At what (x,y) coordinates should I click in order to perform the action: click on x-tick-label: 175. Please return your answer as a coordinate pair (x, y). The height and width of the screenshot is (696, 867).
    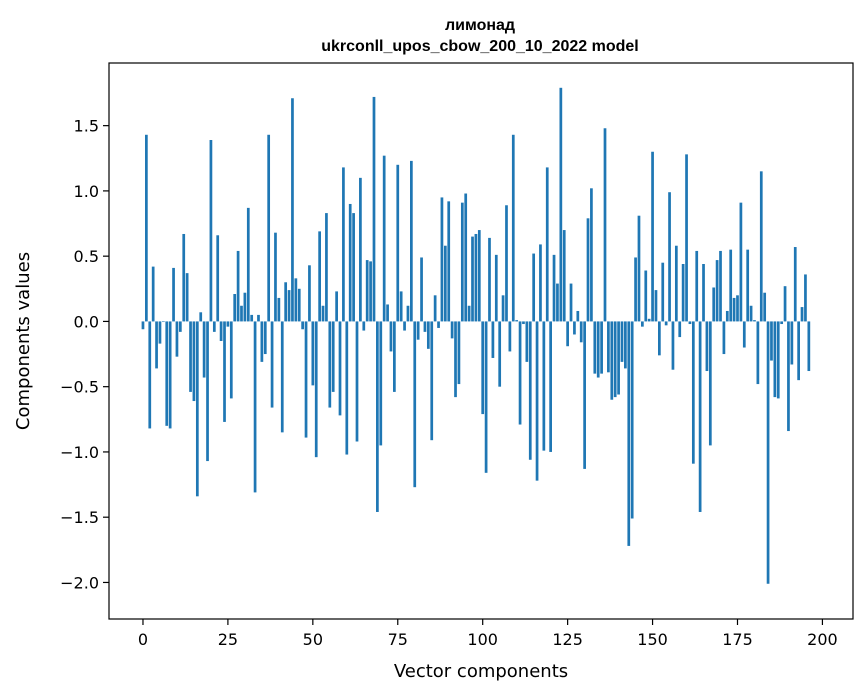
    Looking at the image, I should click on (737, 639).